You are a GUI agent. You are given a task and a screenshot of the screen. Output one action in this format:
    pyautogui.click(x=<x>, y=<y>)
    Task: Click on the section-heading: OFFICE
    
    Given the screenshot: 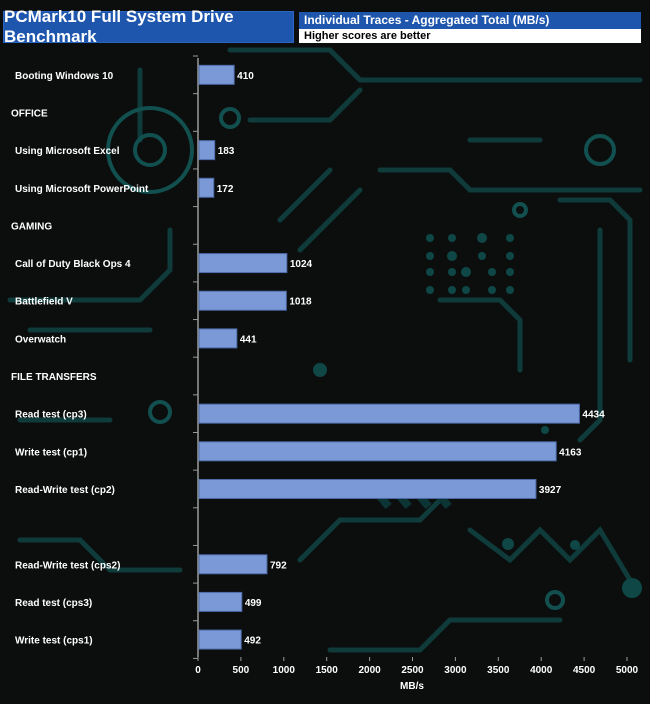 What is the action you would take?
    pyautogui.click(x=29, y=113)
    